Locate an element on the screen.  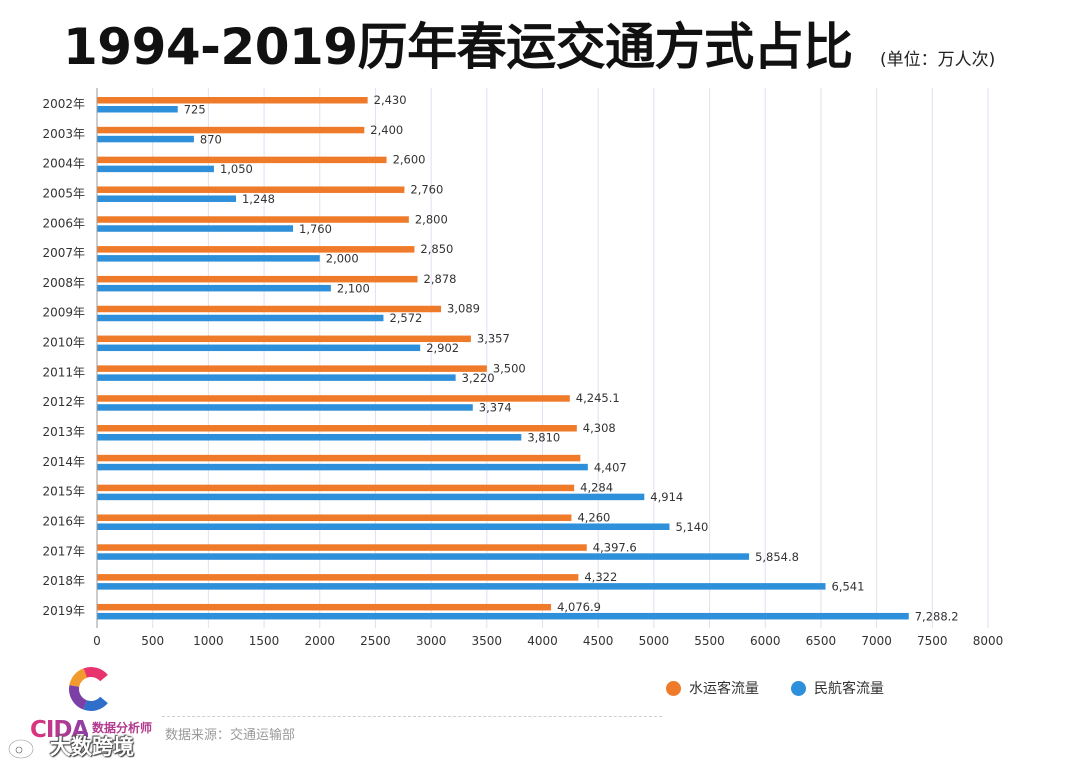
year-label: 2013年 is located at coordinates (63, 432).